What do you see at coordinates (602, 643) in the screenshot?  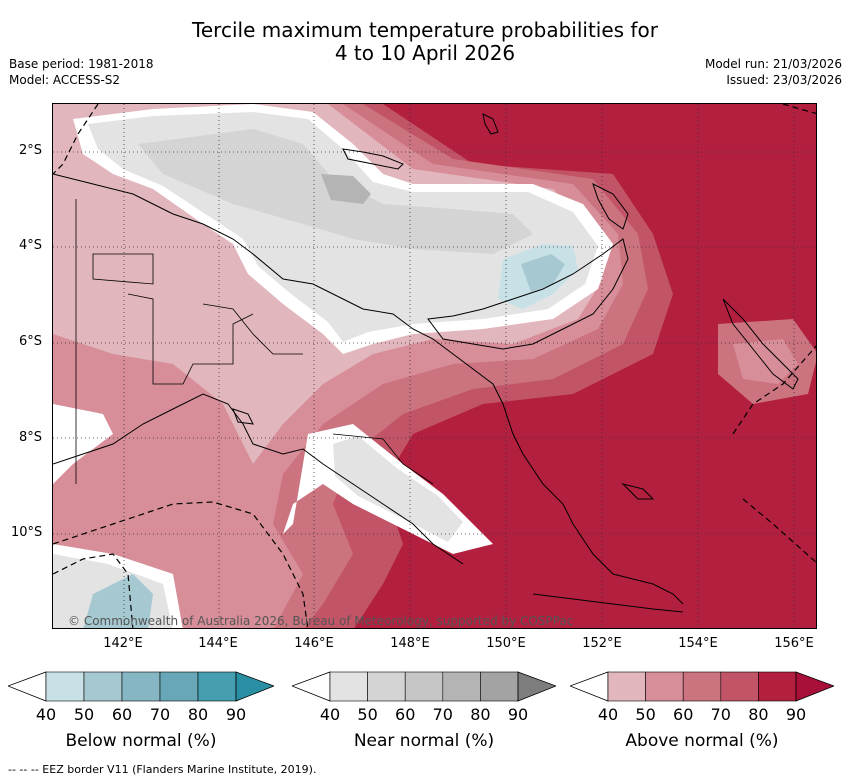 I see `lon-label-152e: 152°E` at bounding box center [602, 643].